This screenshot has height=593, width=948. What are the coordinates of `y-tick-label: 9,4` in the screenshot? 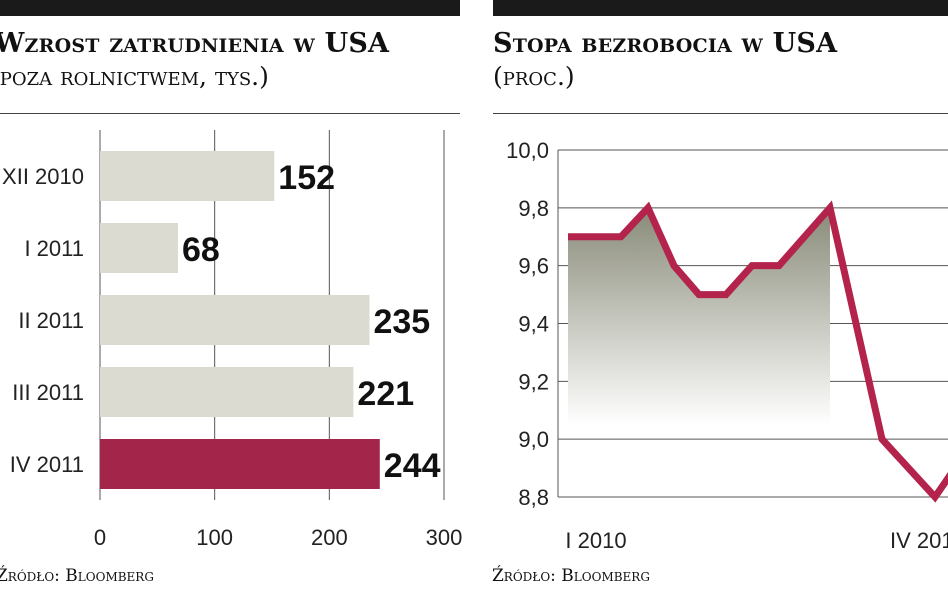 It's located at (533, 324).